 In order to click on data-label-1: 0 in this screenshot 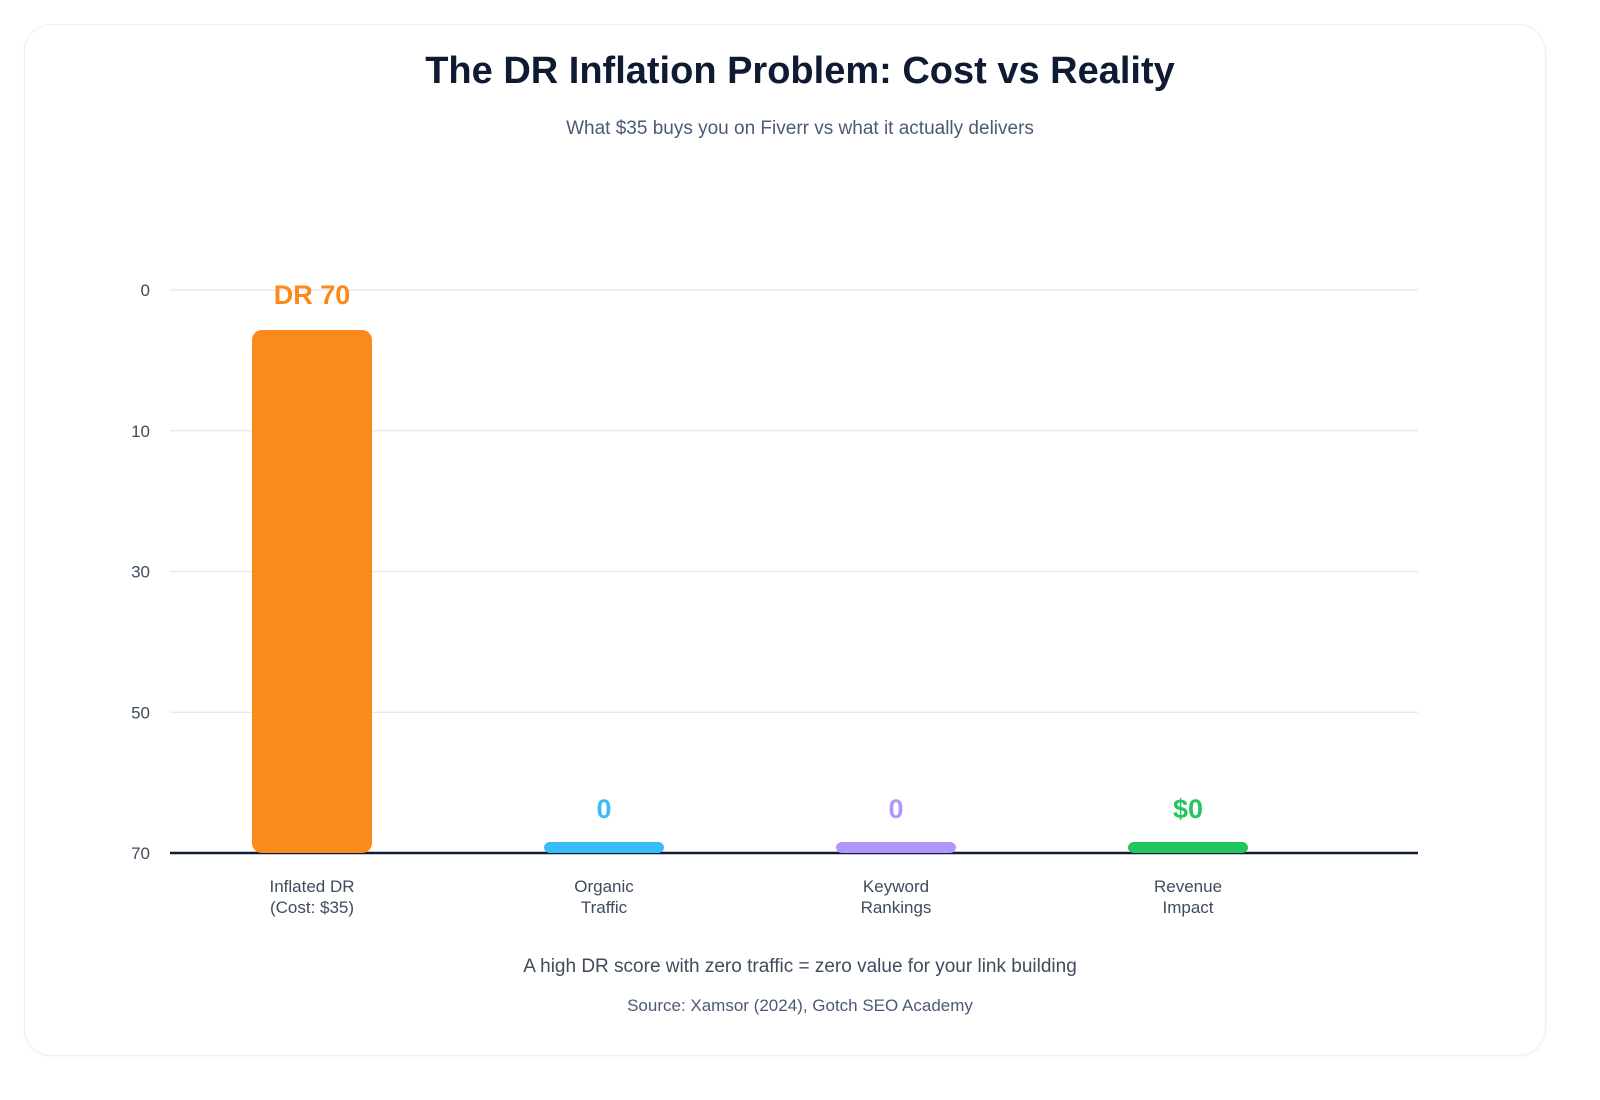, I will do `click(603, 809)`.